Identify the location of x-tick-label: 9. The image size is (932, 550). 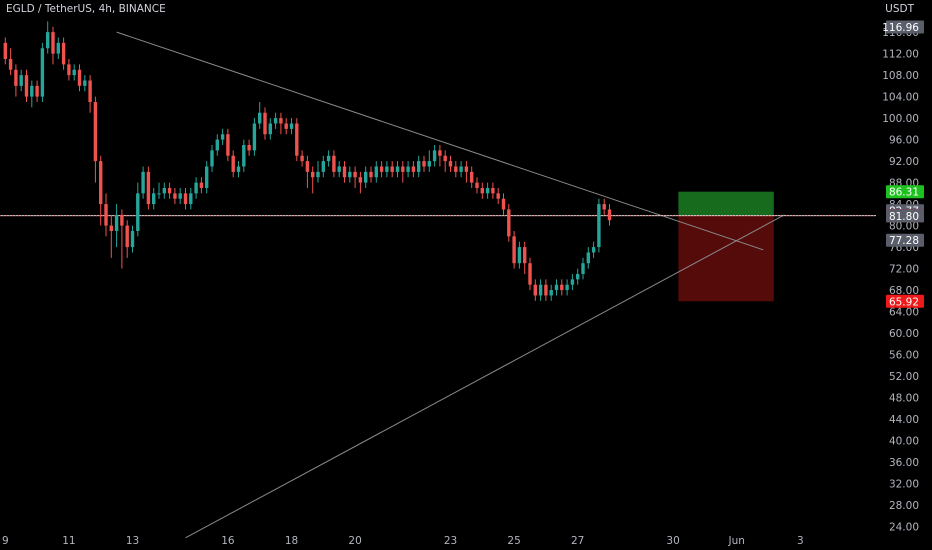
(5, 541).